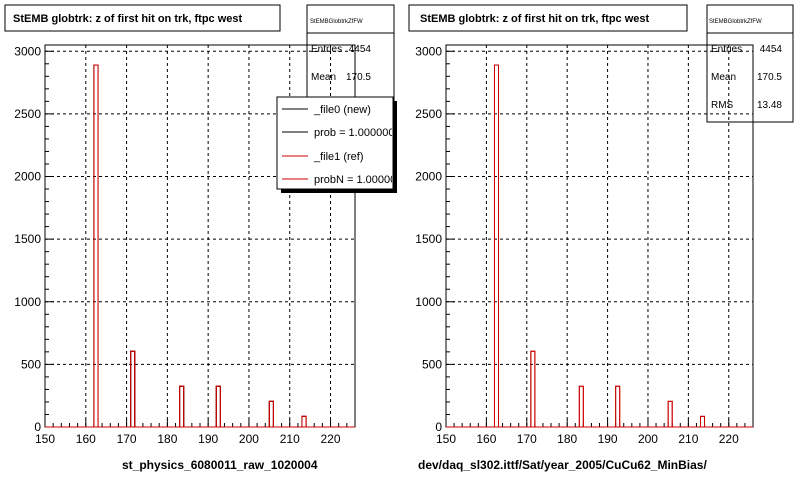 The height and width of the screenshot is (480, 800). What do you see at coordinates (27, 114) in the screenshot?
I see `left-y-tick-label: 2500` at bounding box center [27, 114].